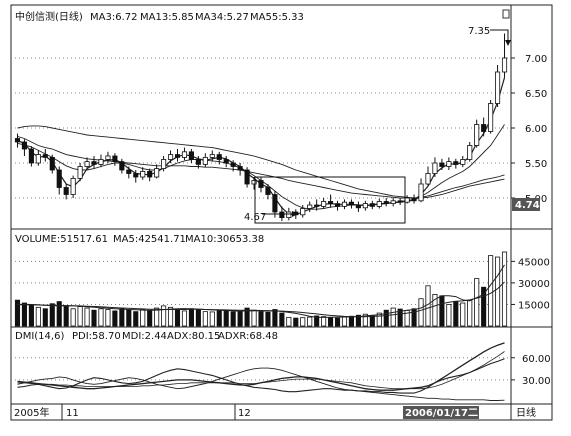 This screenshot has height=436, width=571. I want to click on dmi-label: DMI(14,6), so click(39, 336).